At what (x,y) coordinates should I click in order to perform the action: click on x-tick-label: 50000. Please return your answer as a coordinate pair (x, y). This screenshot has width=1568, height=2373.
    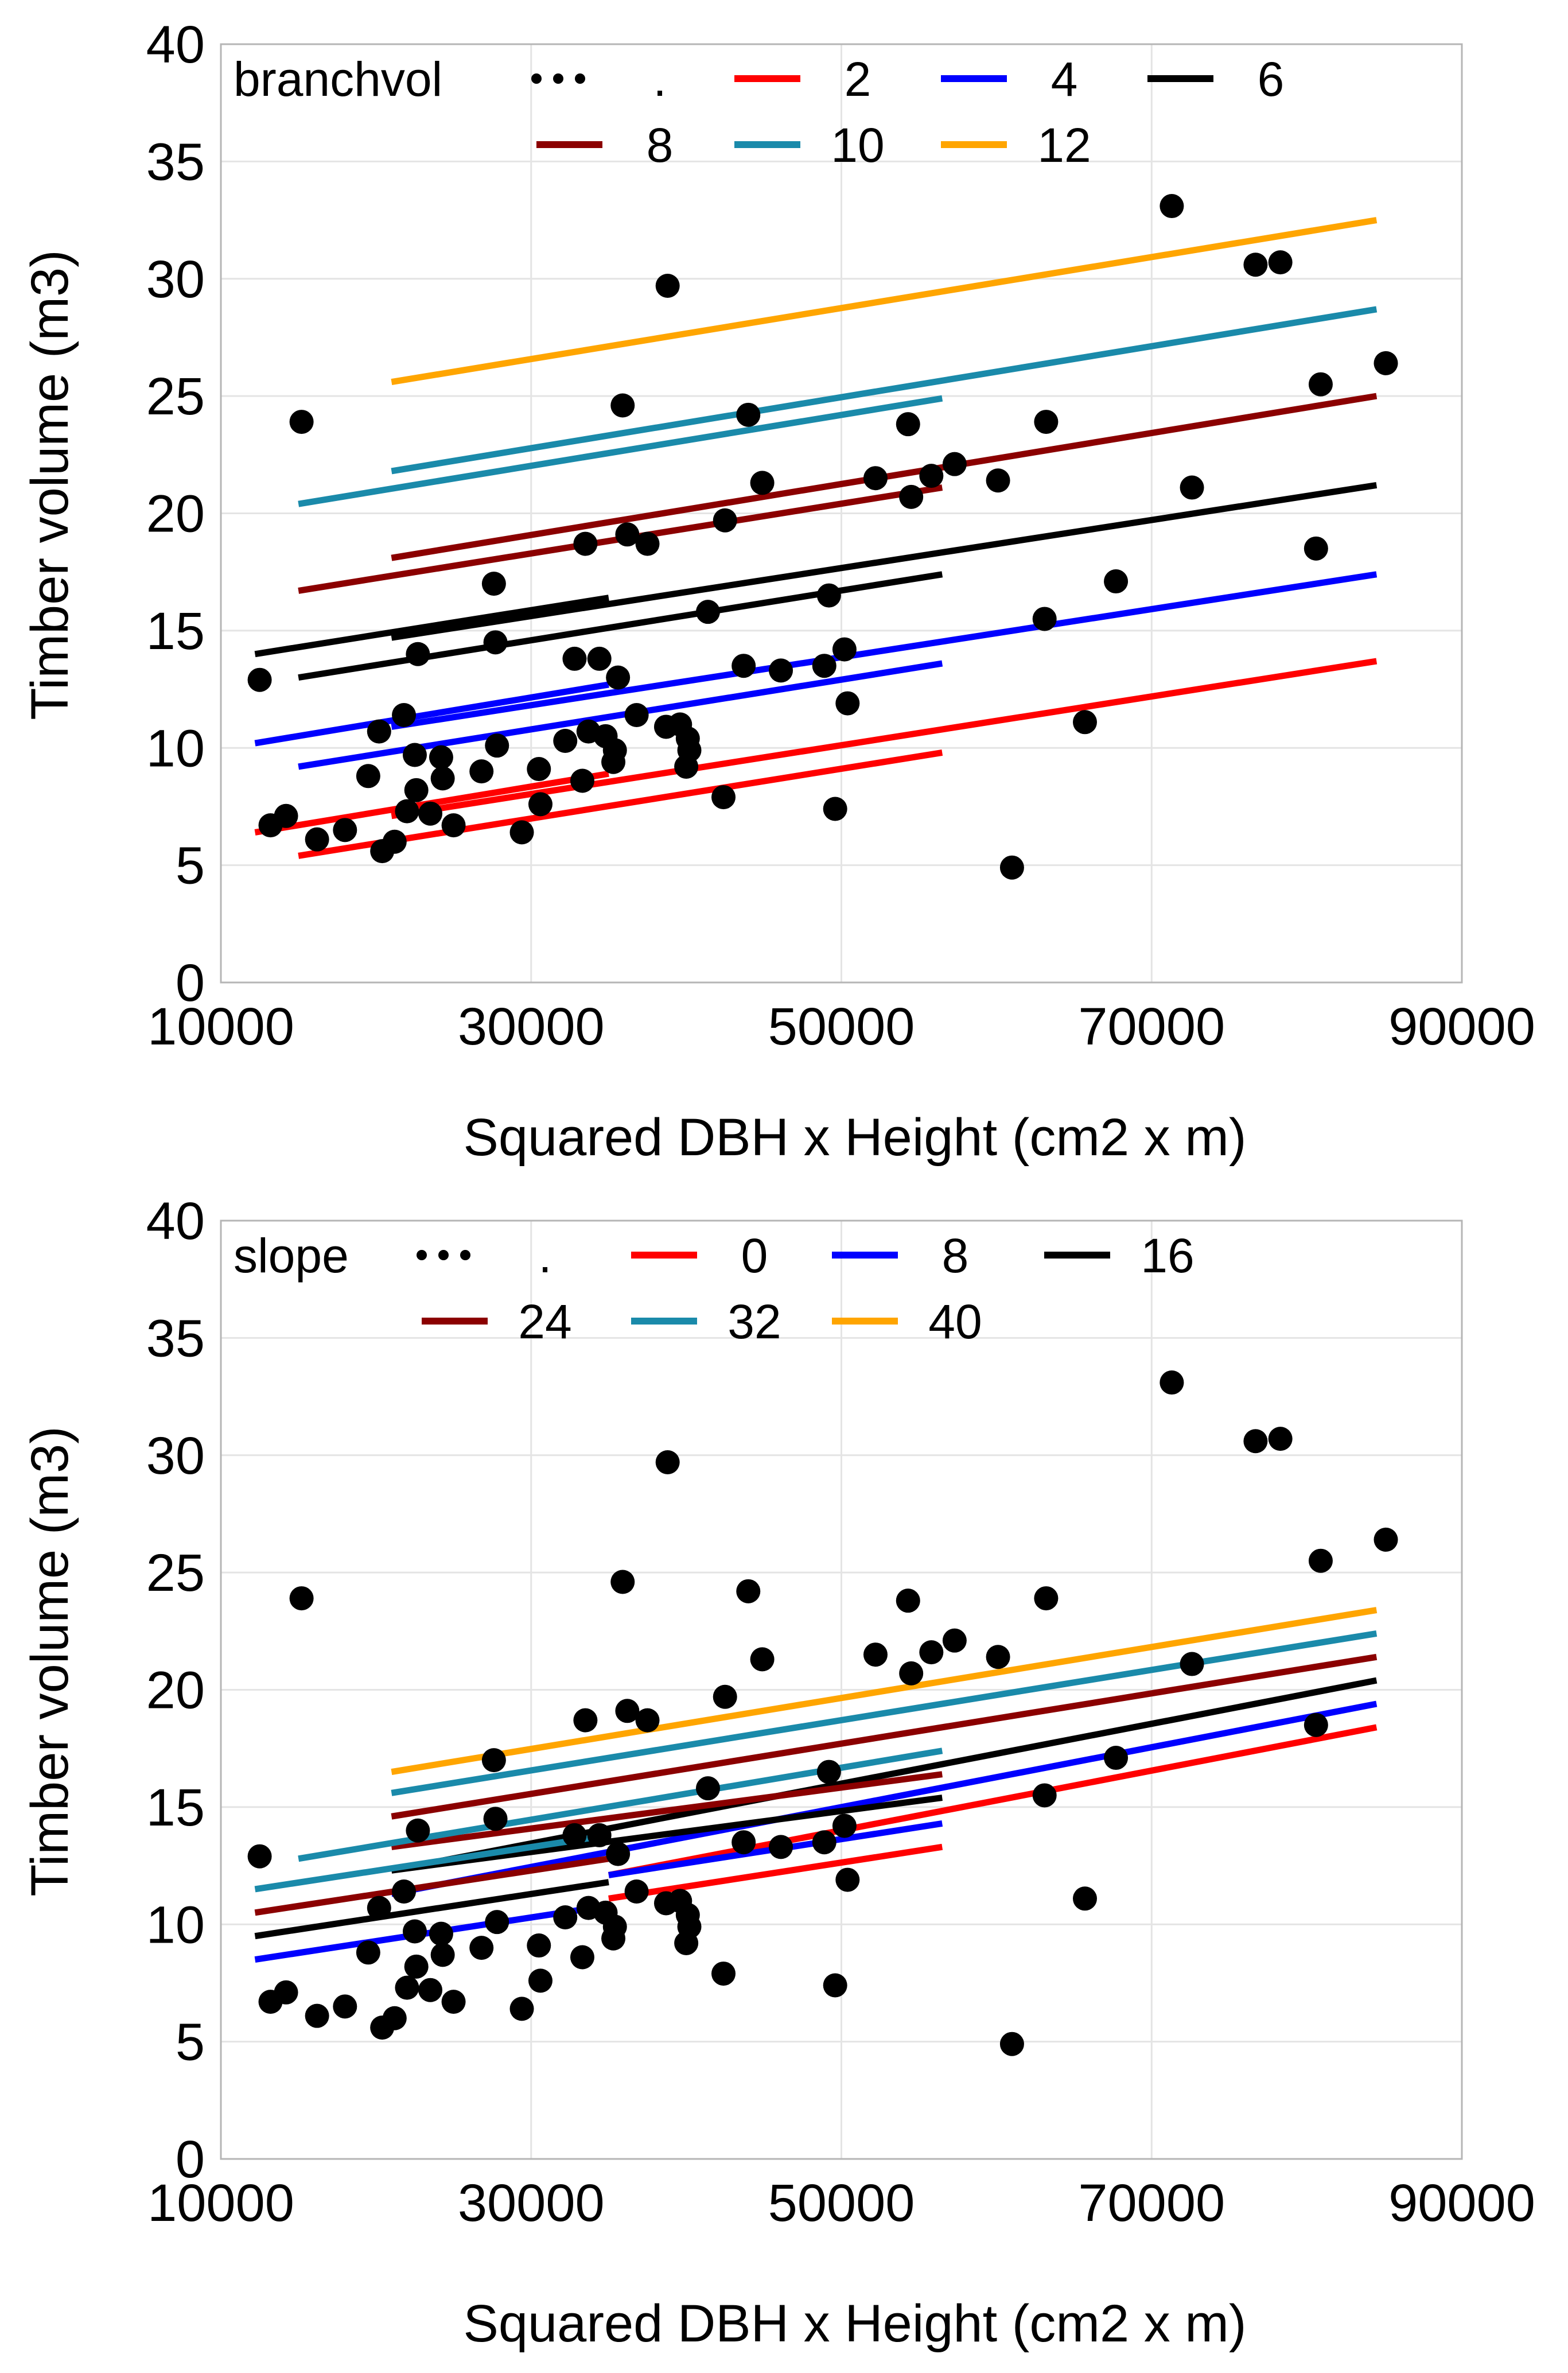
    Looking at the image, I should click on (841, 2203).